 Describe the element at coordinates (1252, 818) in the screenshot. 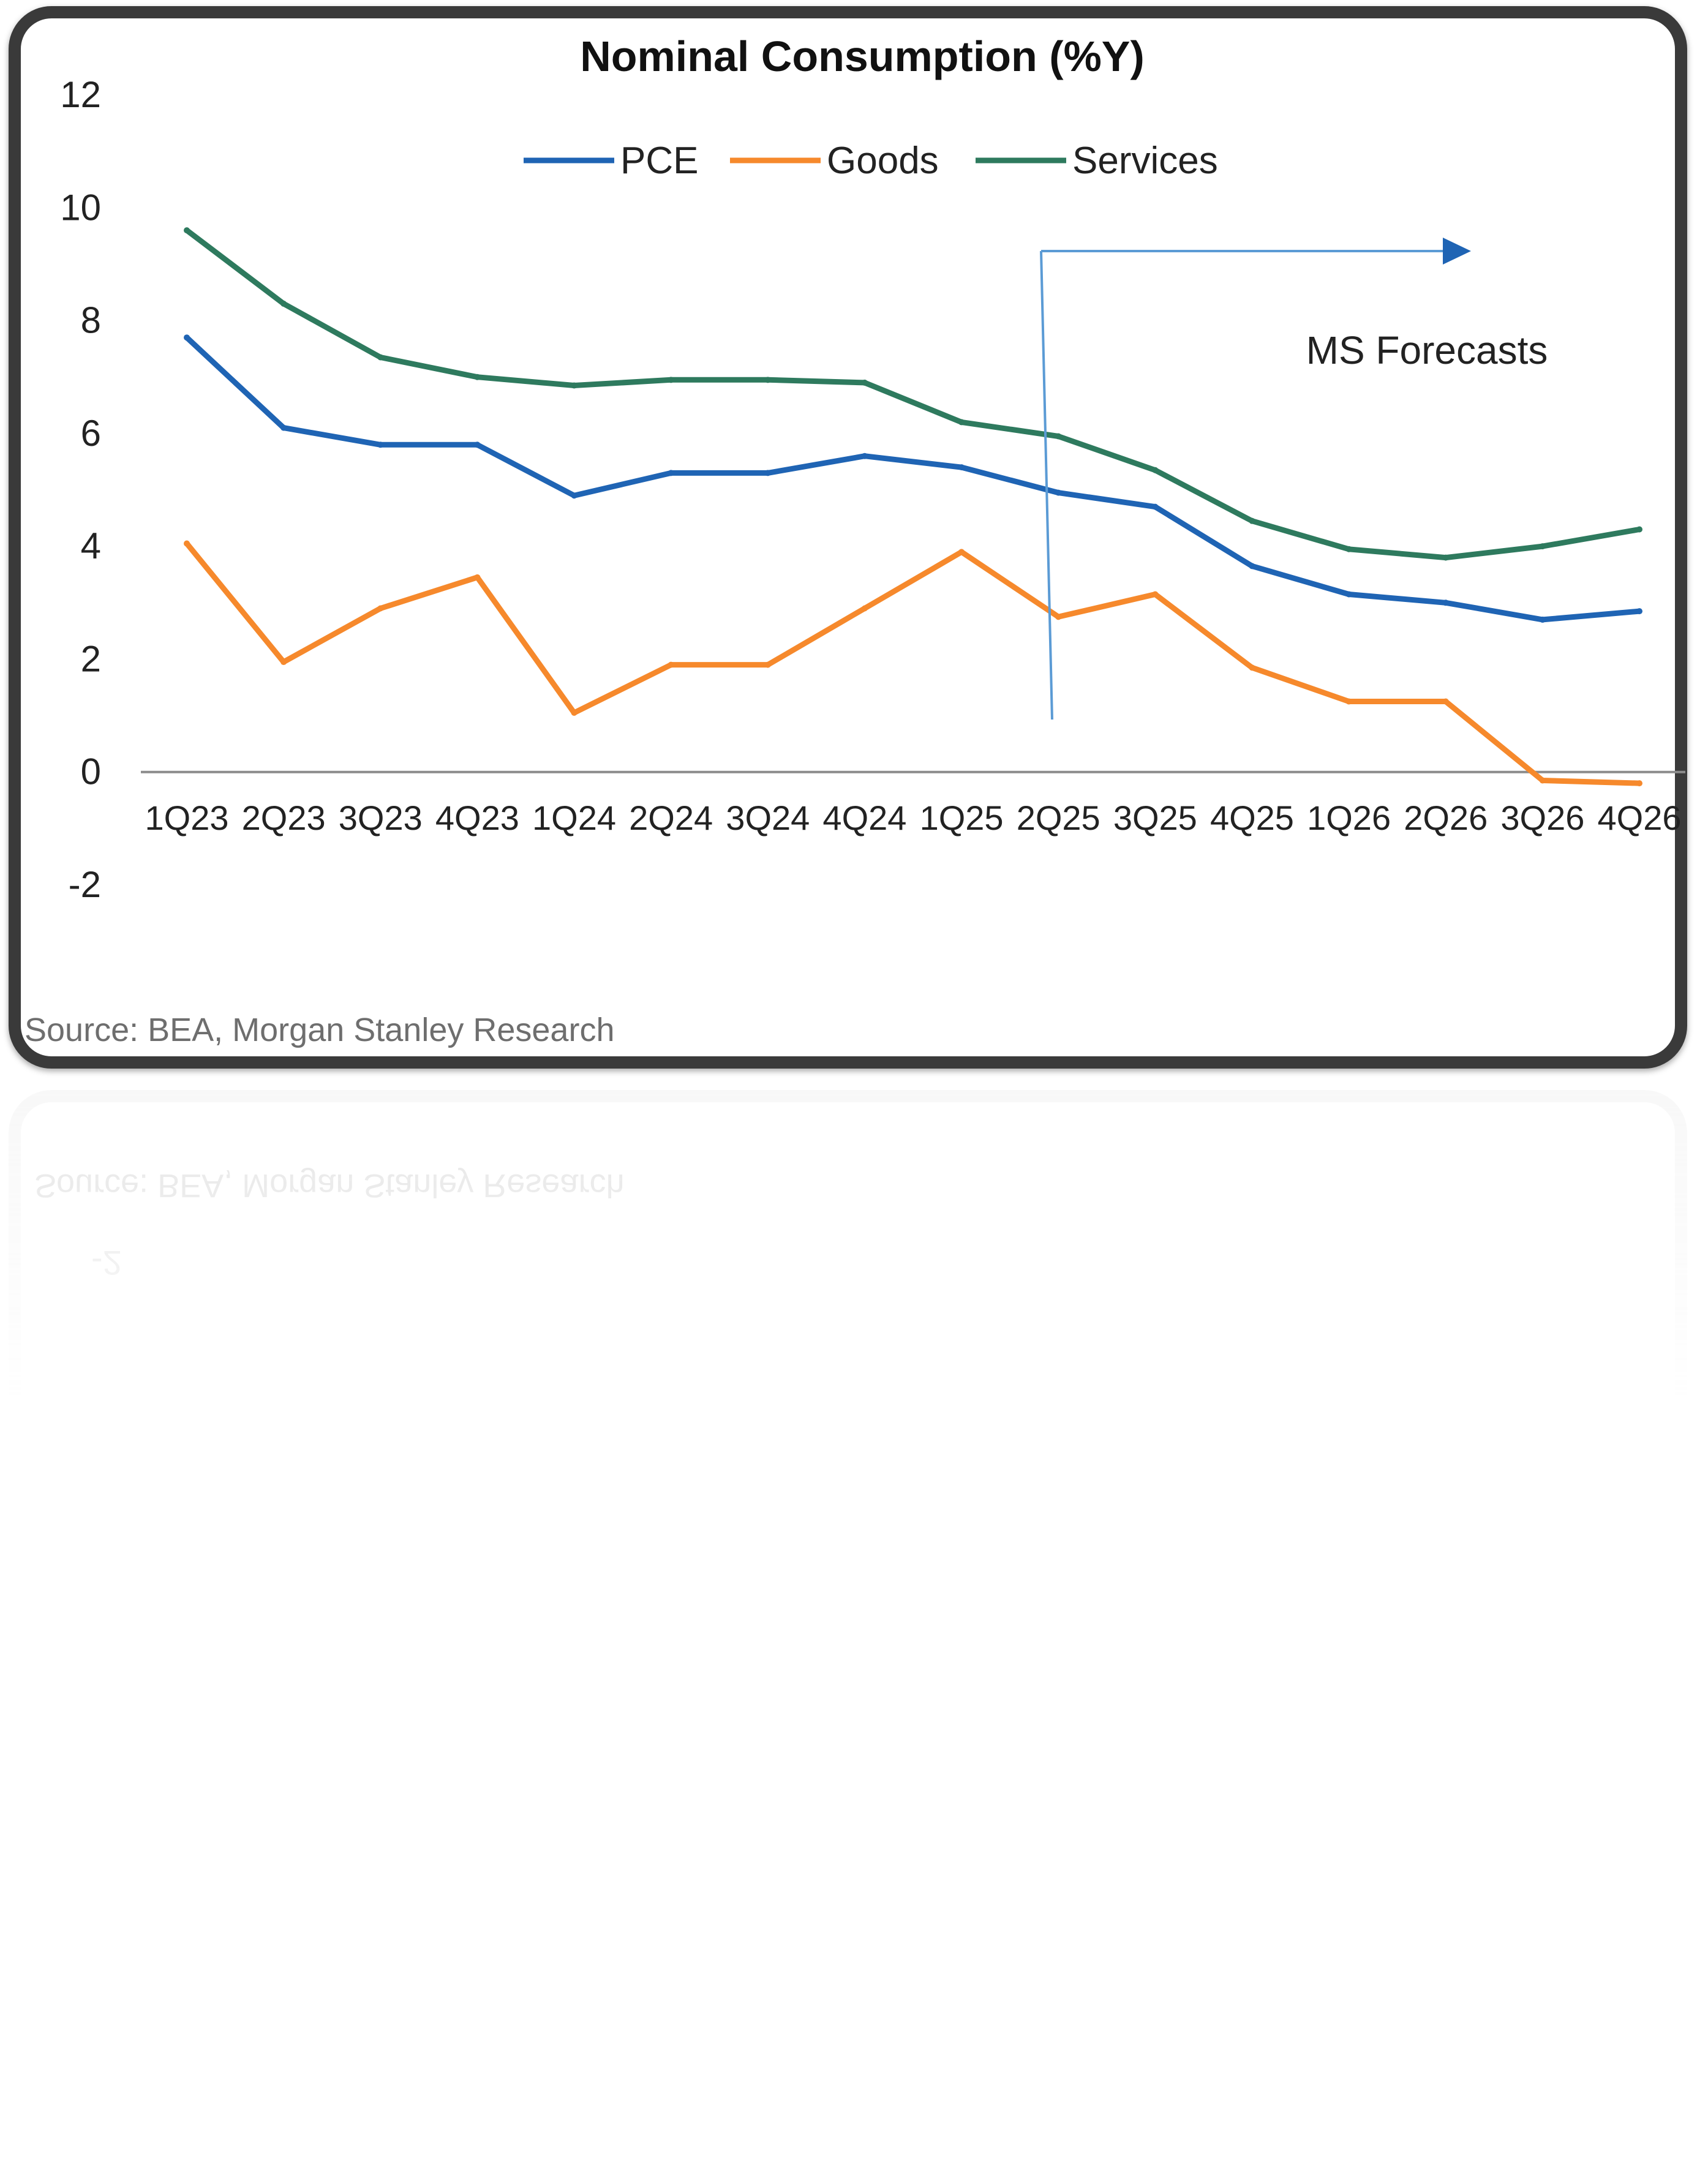

I see `x-tick-label: 4Q25` at that location.